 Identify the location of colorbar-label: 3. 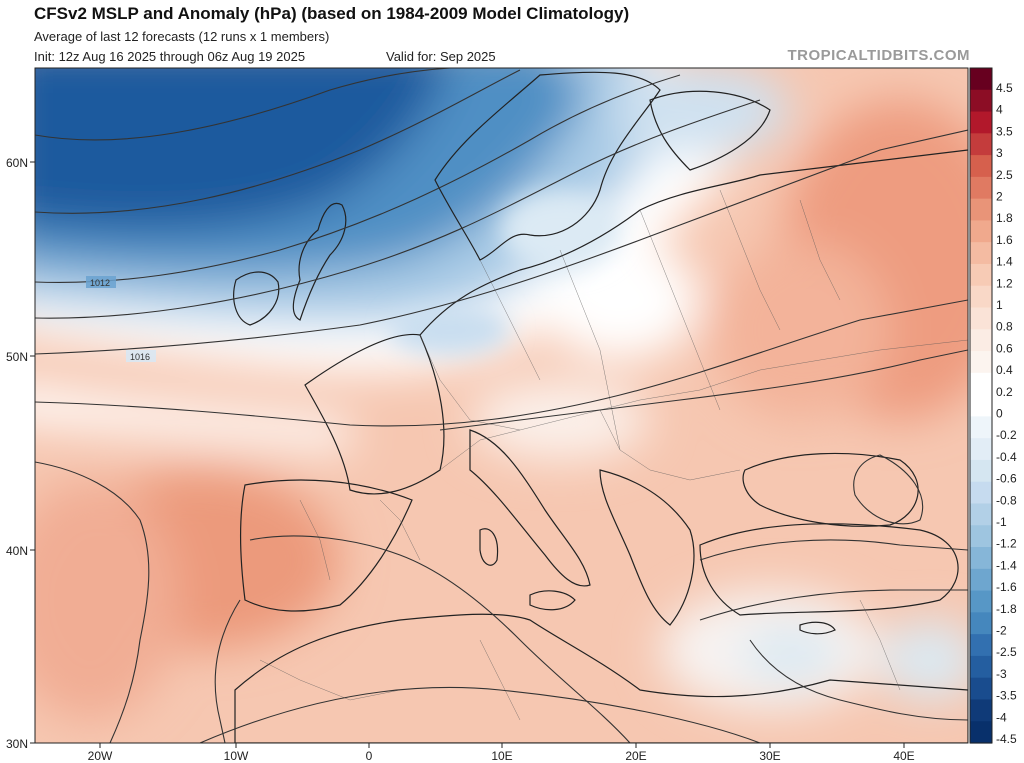
(999, 153).